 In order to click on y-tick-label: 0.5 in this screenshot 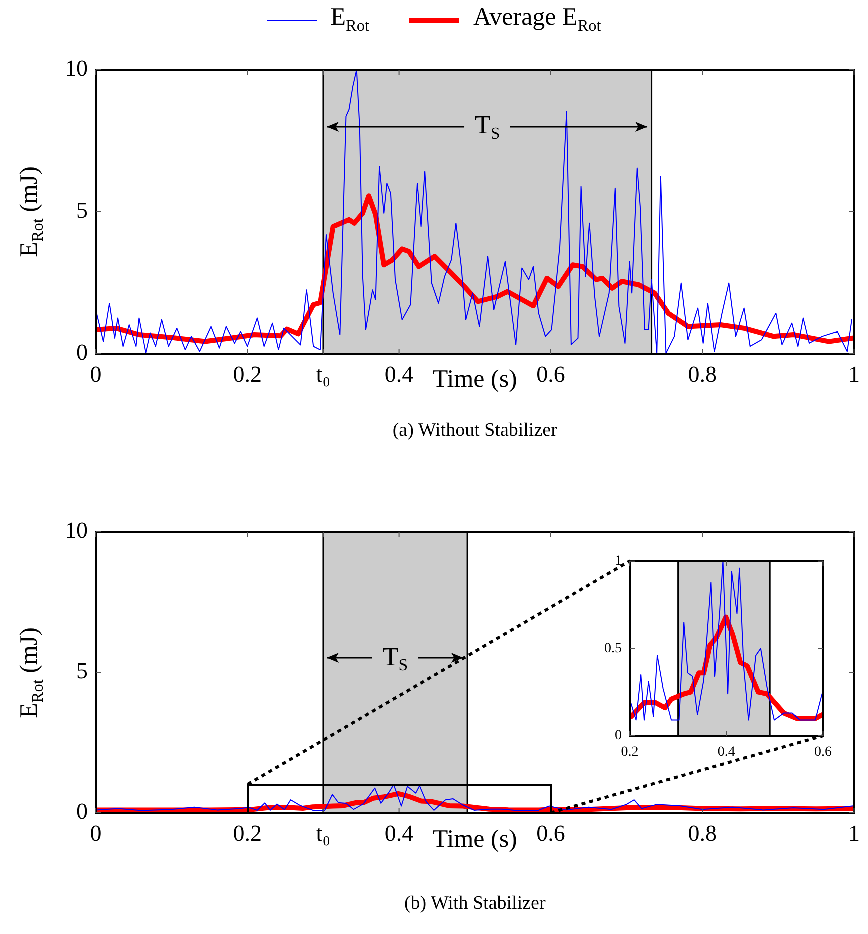, I will do `click(613, 648)`.